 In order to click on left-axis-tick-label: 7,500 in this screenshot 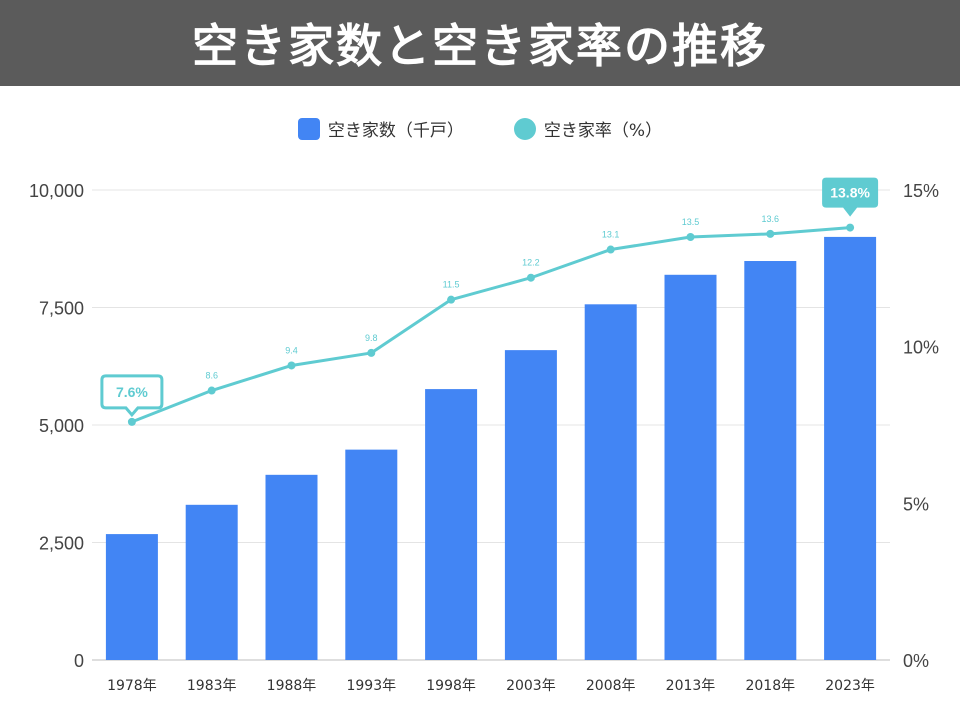, I will do `click(61, 309)`.